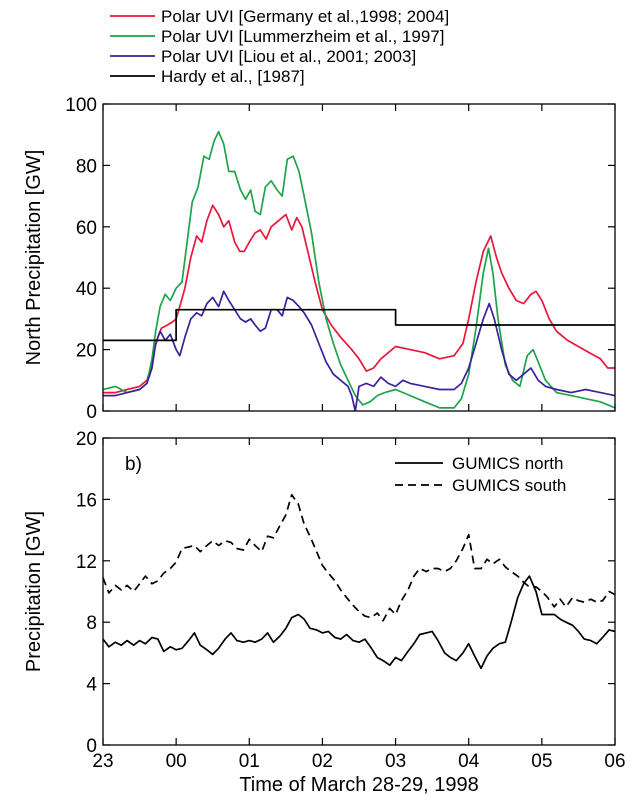 The height and width of the screenshot is (800, 641). Describe the element at coordinates (614, 761) in the screenshot. I see `x-tick-label: 06` at that location.